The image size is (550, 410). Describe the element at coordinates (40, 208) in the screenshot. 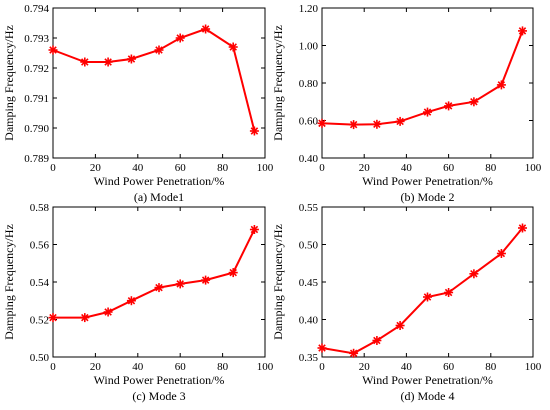

I see `y-tick-label: 0.58` at that location.